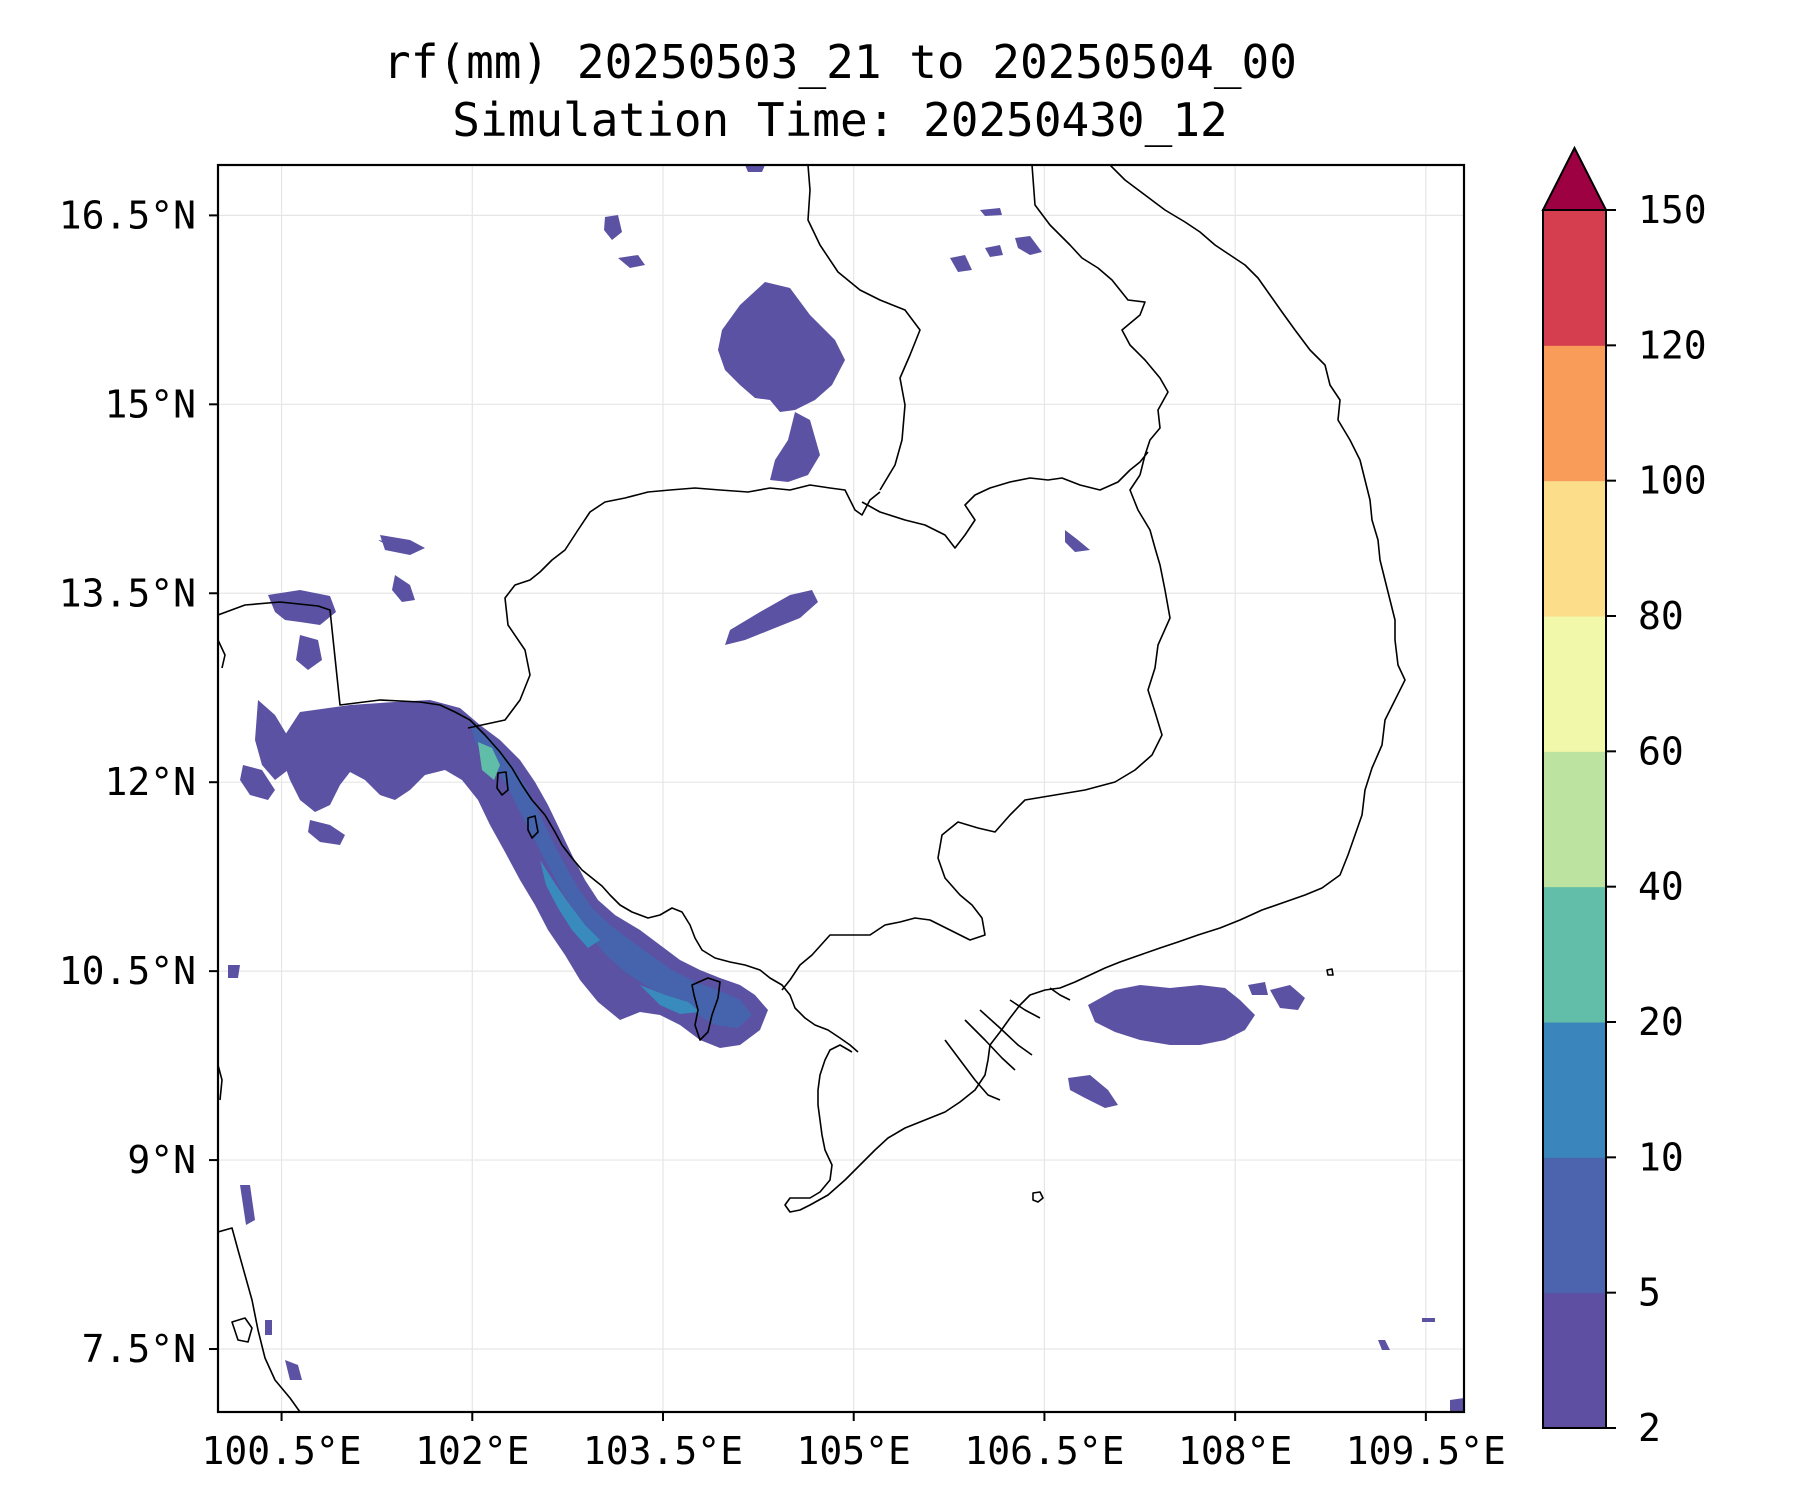 The width and height of the screenshot is (1800, 1500). Describe the element at coordinates (674, 606) in the screenshot. I see `border-cambodia-thailand` at that location.